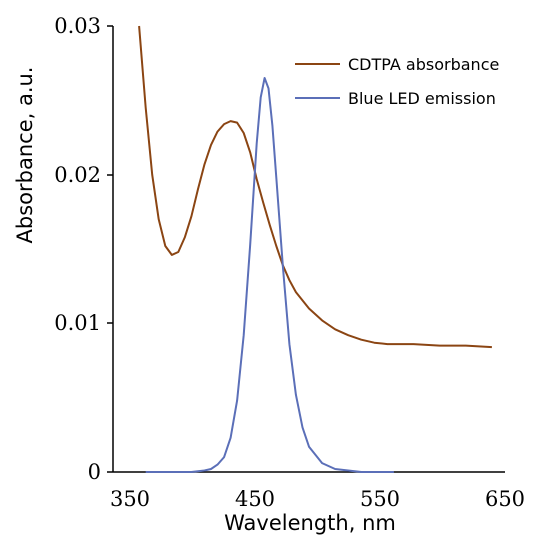 The height and width of the screenshot is (546, 550). I want to click on x-axis-title: Wavelength, nm, so click(310, 523).